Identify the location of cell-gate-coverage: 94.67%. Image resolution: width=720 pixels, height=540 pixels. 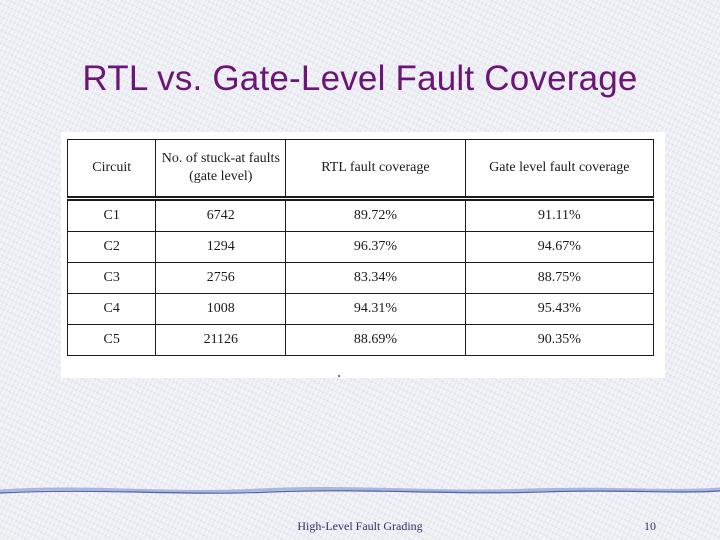
(559, 247).